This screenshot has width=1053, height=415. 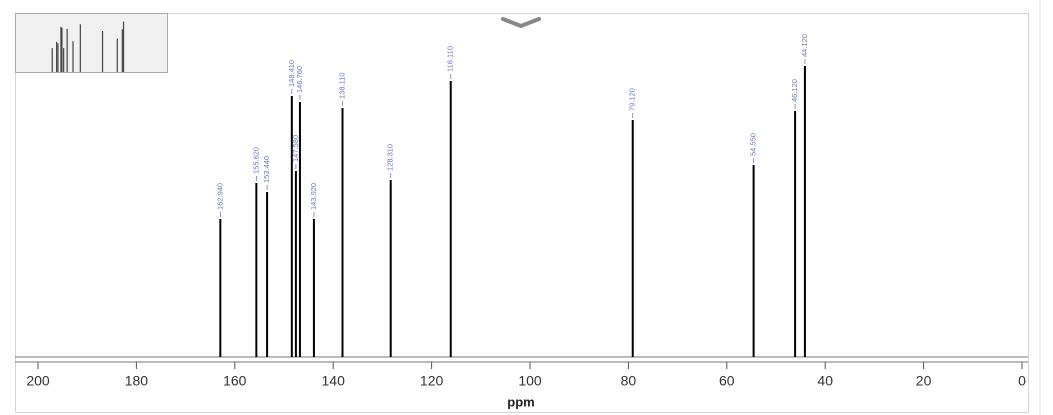 I want to click on x-axis-label: ppm, so click(x=520, y=401).